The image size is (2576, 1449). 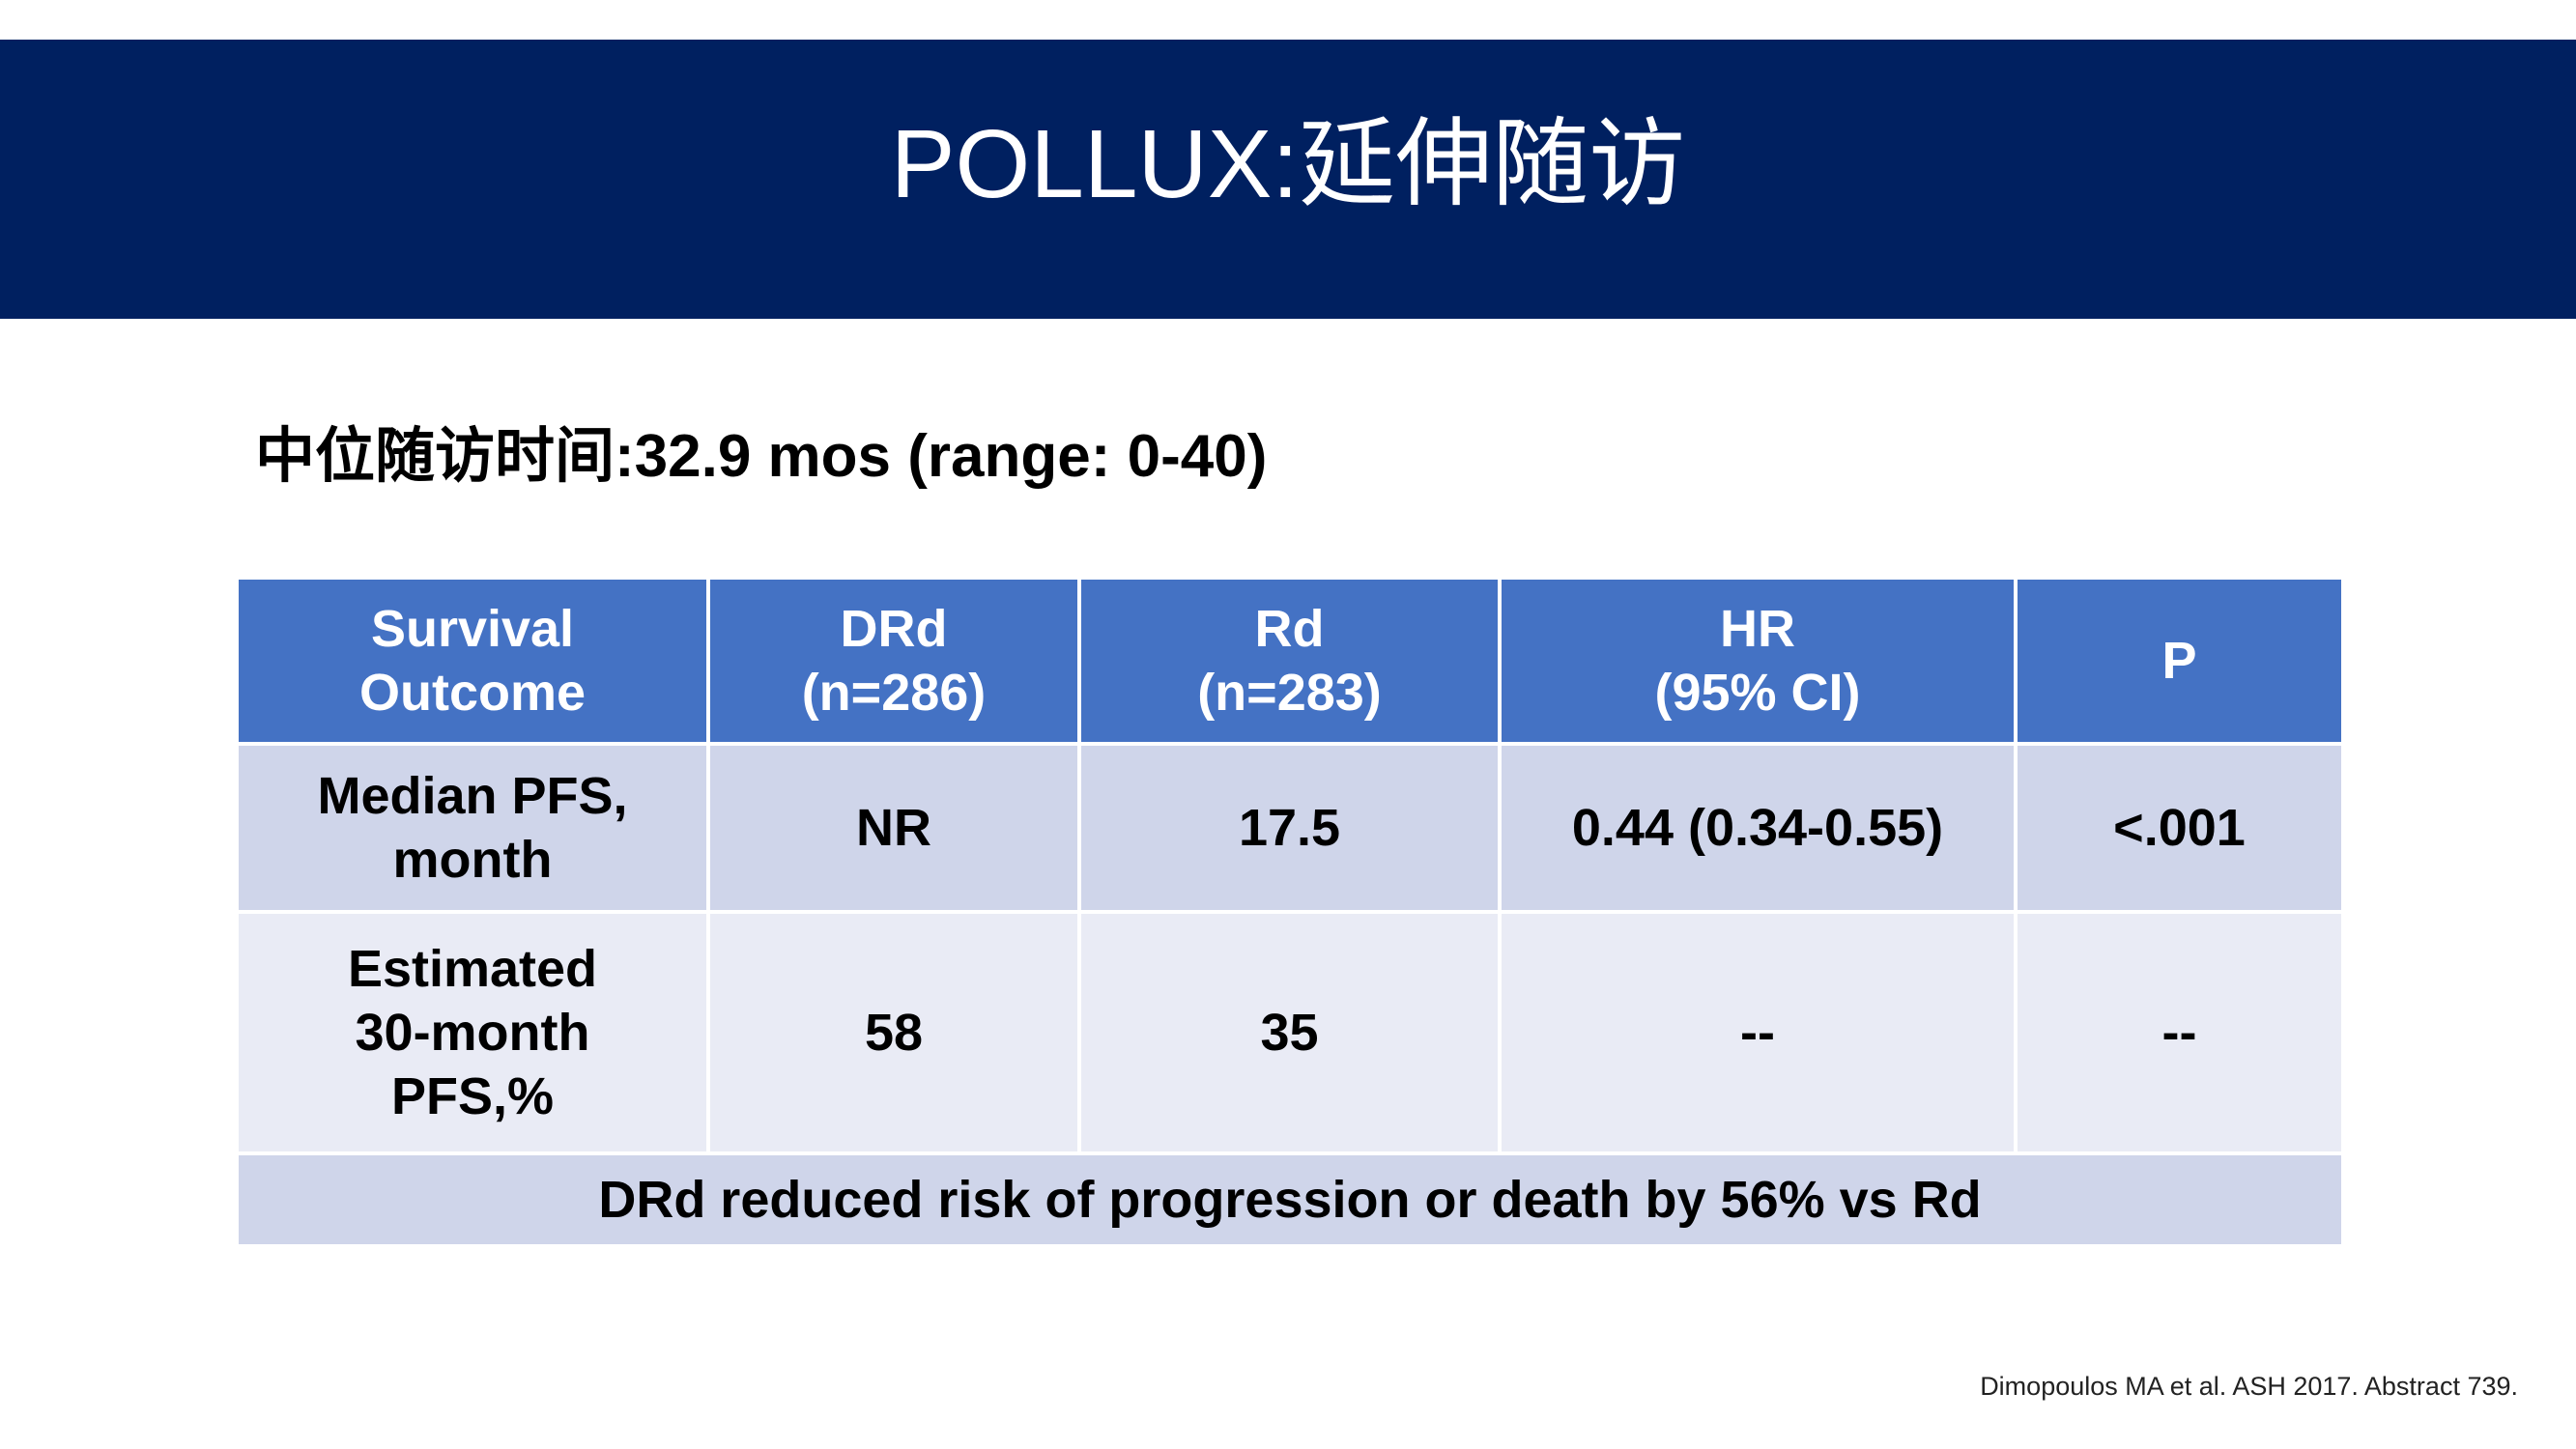 I want to click on table-cell: 17.5, so click(x=1289, y=828).